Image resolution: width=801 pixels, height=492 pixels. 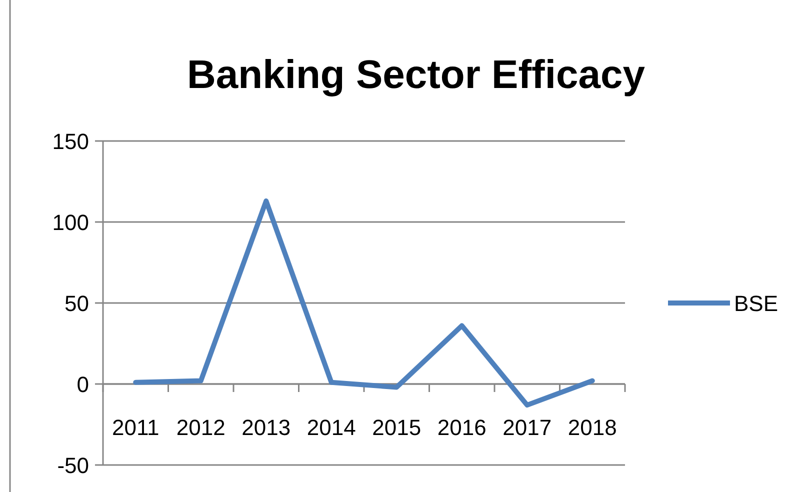 What do you see at coordinates (201, 427) in the screenshot?
I see `x-tick-label: 2012` at bounding box center [201, 427].